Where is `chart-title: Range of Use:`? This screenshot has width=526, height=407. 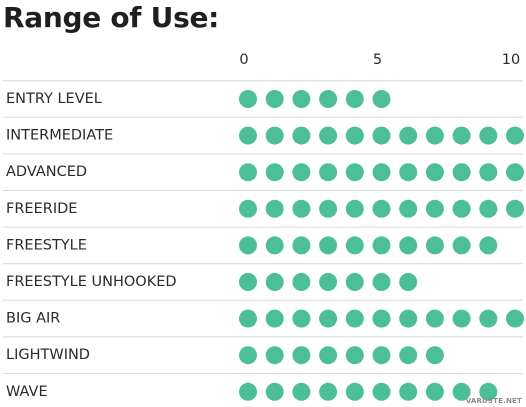
chart-title: Range of Use: is located at coordinates (111, 17).